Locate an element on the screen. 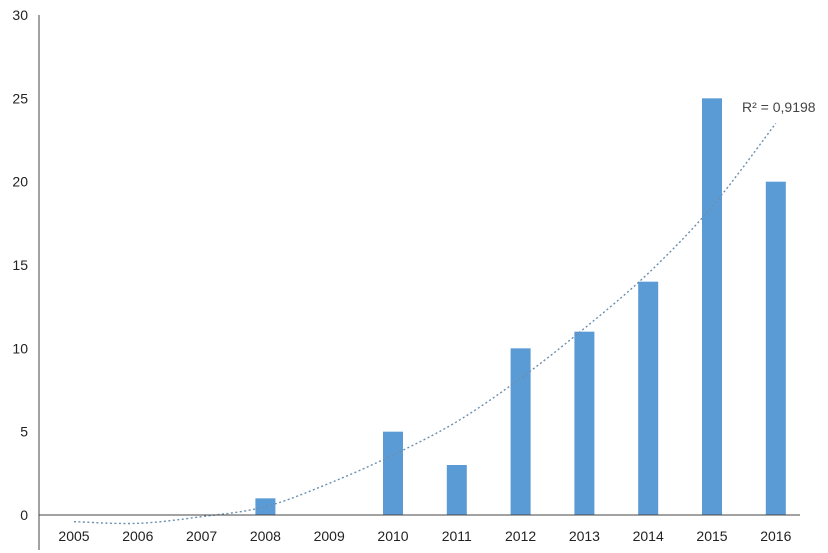 This screenshot has width=828, height=553. x-tick-label: 2016 is located at coordinates (775, 536).